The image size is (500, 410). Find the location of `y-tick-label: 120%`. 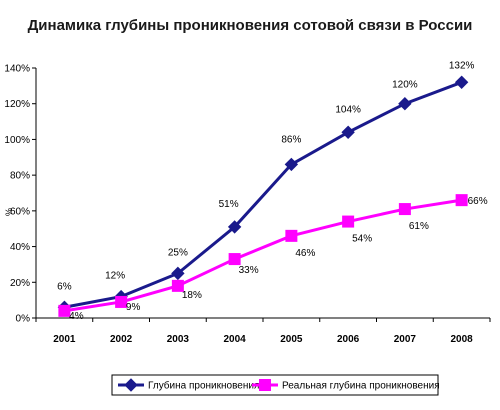

y-tick-label: 120% is located at coordinates (17, 104).